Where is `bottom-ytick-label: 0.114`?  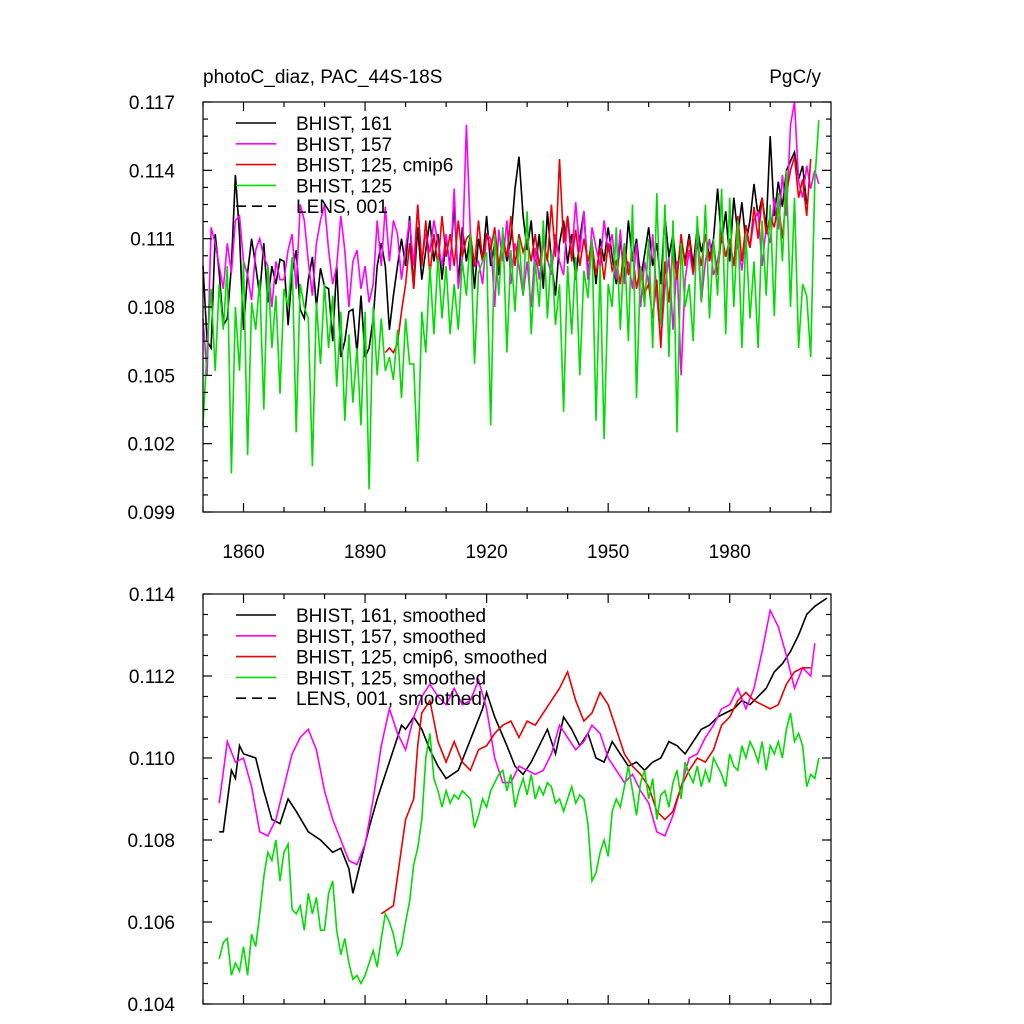 bottom-ytick-label: 0.114 is located at coordinates (152, 595).